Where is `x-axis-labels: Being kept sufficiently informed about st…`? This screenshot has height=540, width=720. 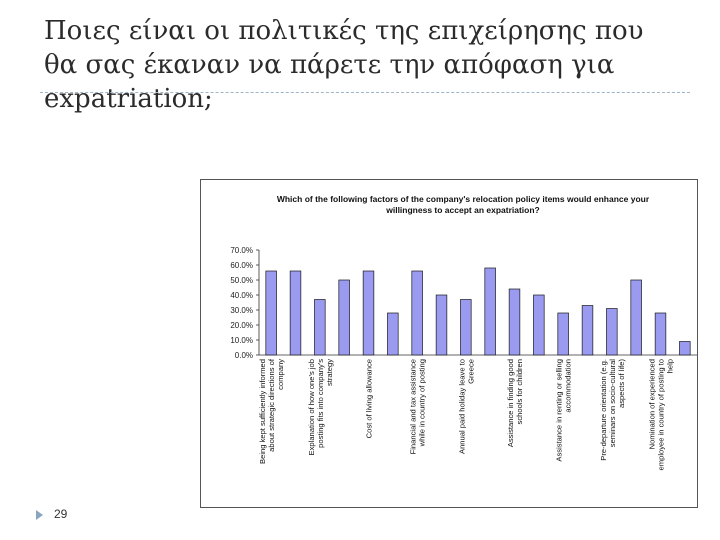
x-axis-labels: Being kept sufficiently informed about st… is located at coordinates (466, 414).